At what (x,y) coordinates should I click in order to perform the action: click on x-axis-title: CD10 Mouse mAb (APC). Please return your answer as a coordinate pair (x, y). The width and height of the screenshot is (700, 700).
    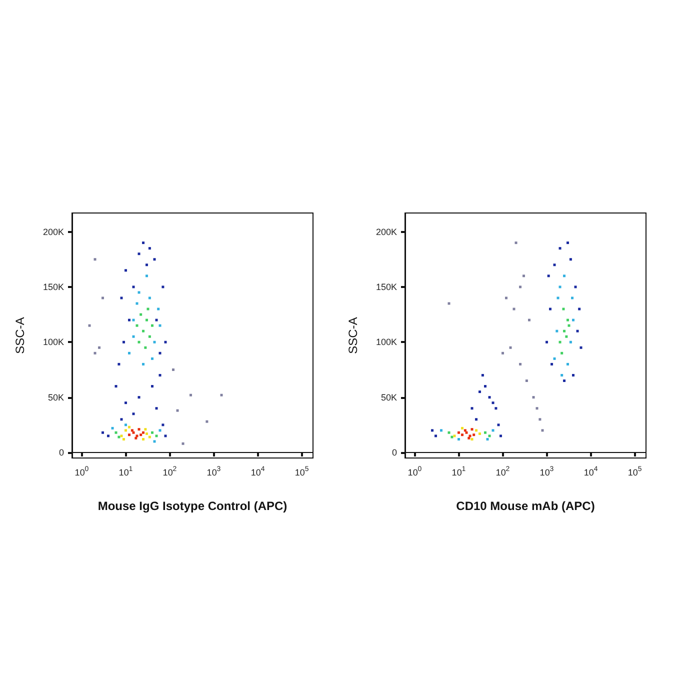
    Looking at the image, I should click on (525, 506).